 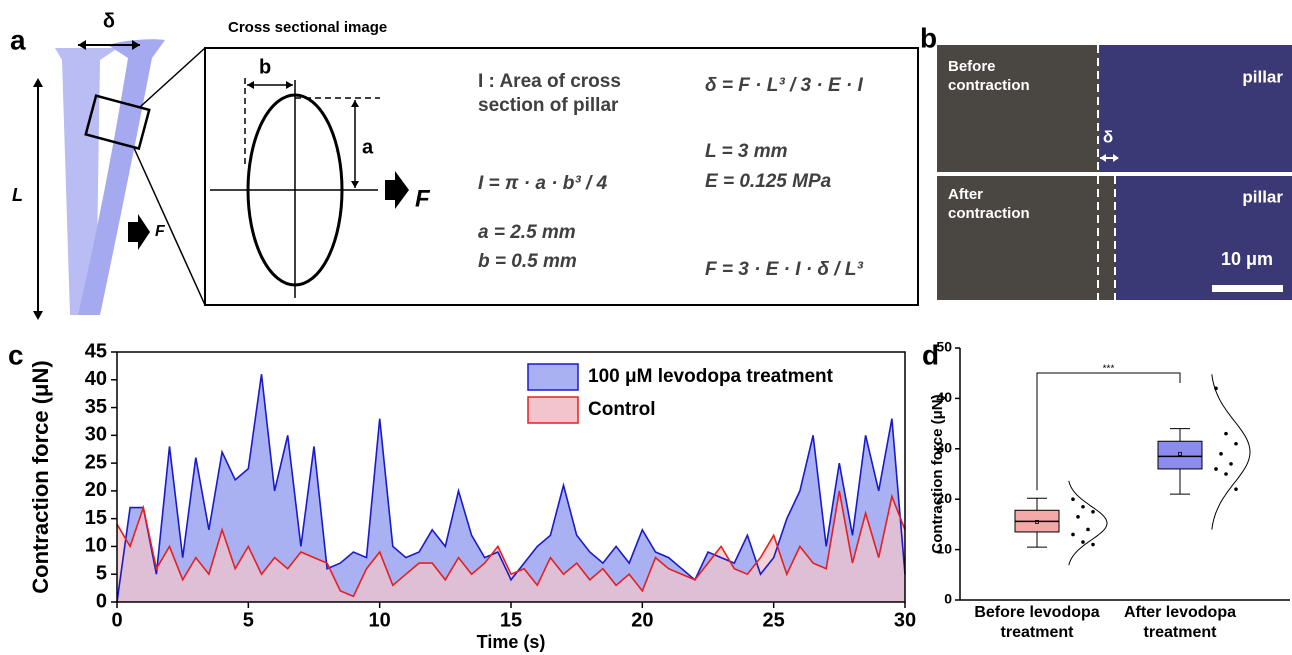 I want to click on y-tick-label: 35, so click(x=96, y=407).